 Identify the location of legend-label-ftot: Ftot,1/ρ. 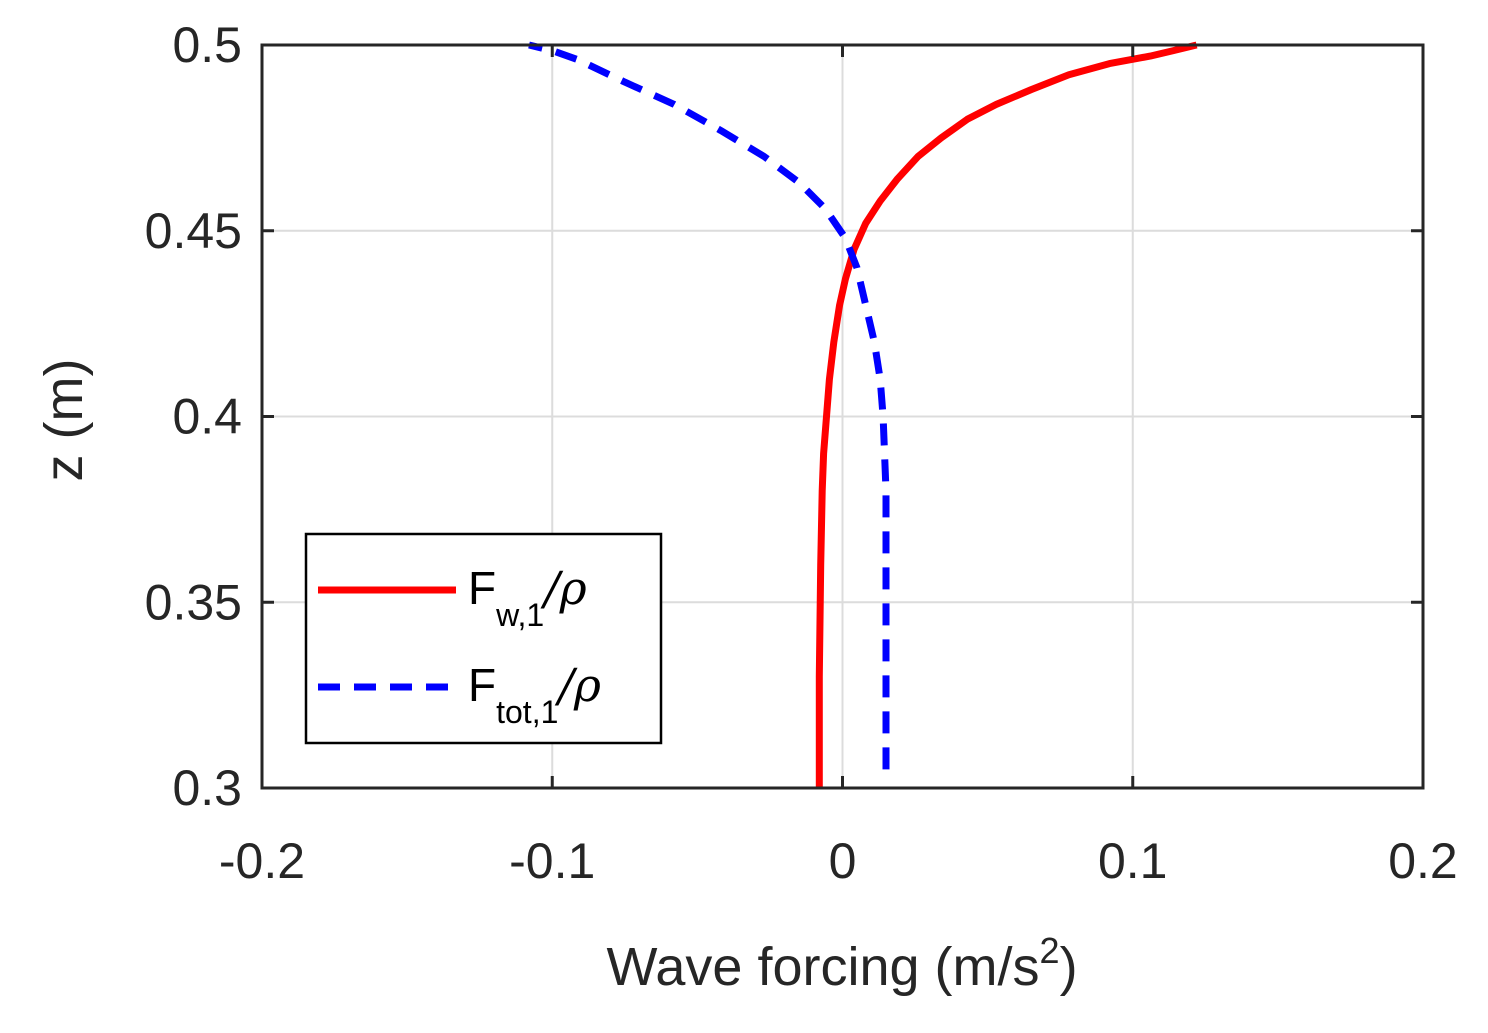
(534, 694).